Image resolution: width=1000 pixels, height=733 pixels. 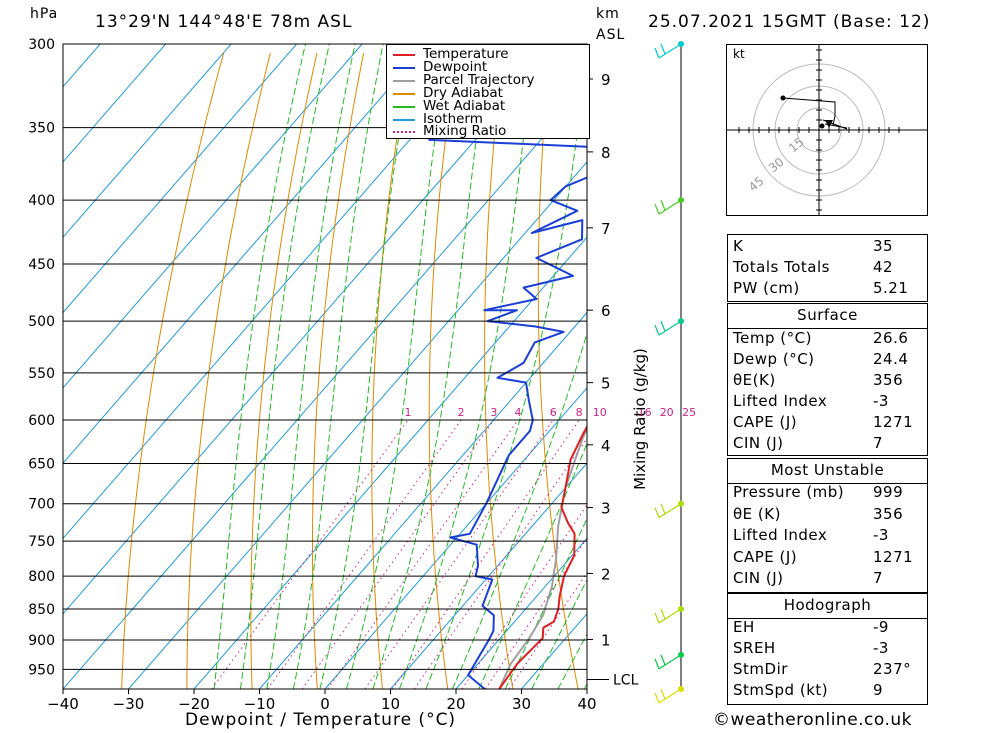 What do you see at coordinates (465, 131) in the screenshot?
I see `legend-label: Mixing Ratio` at bounding box center [465, 131].